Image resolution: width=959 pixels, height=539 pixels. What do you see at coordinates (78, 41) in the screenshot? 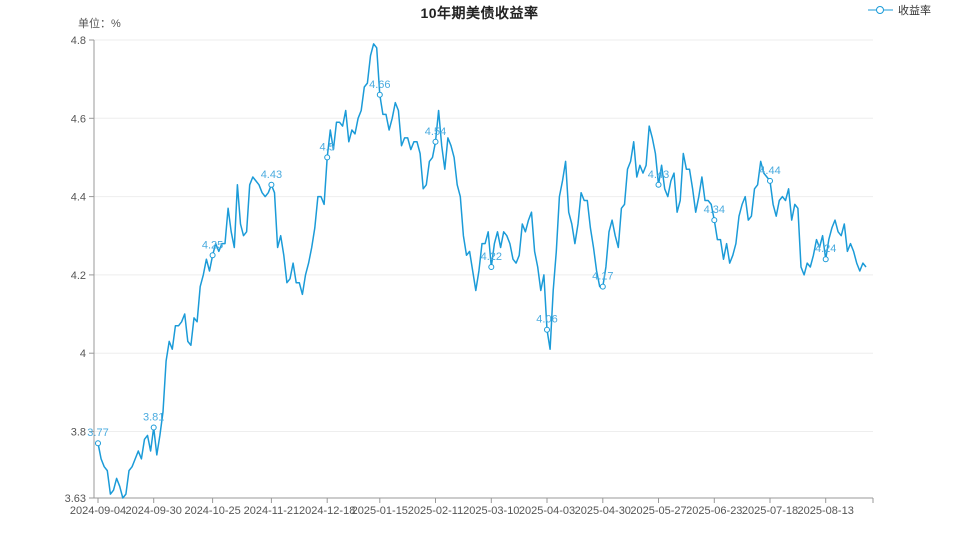
I see `y-tick-label: 4.8` at bounding box center [78, 41].